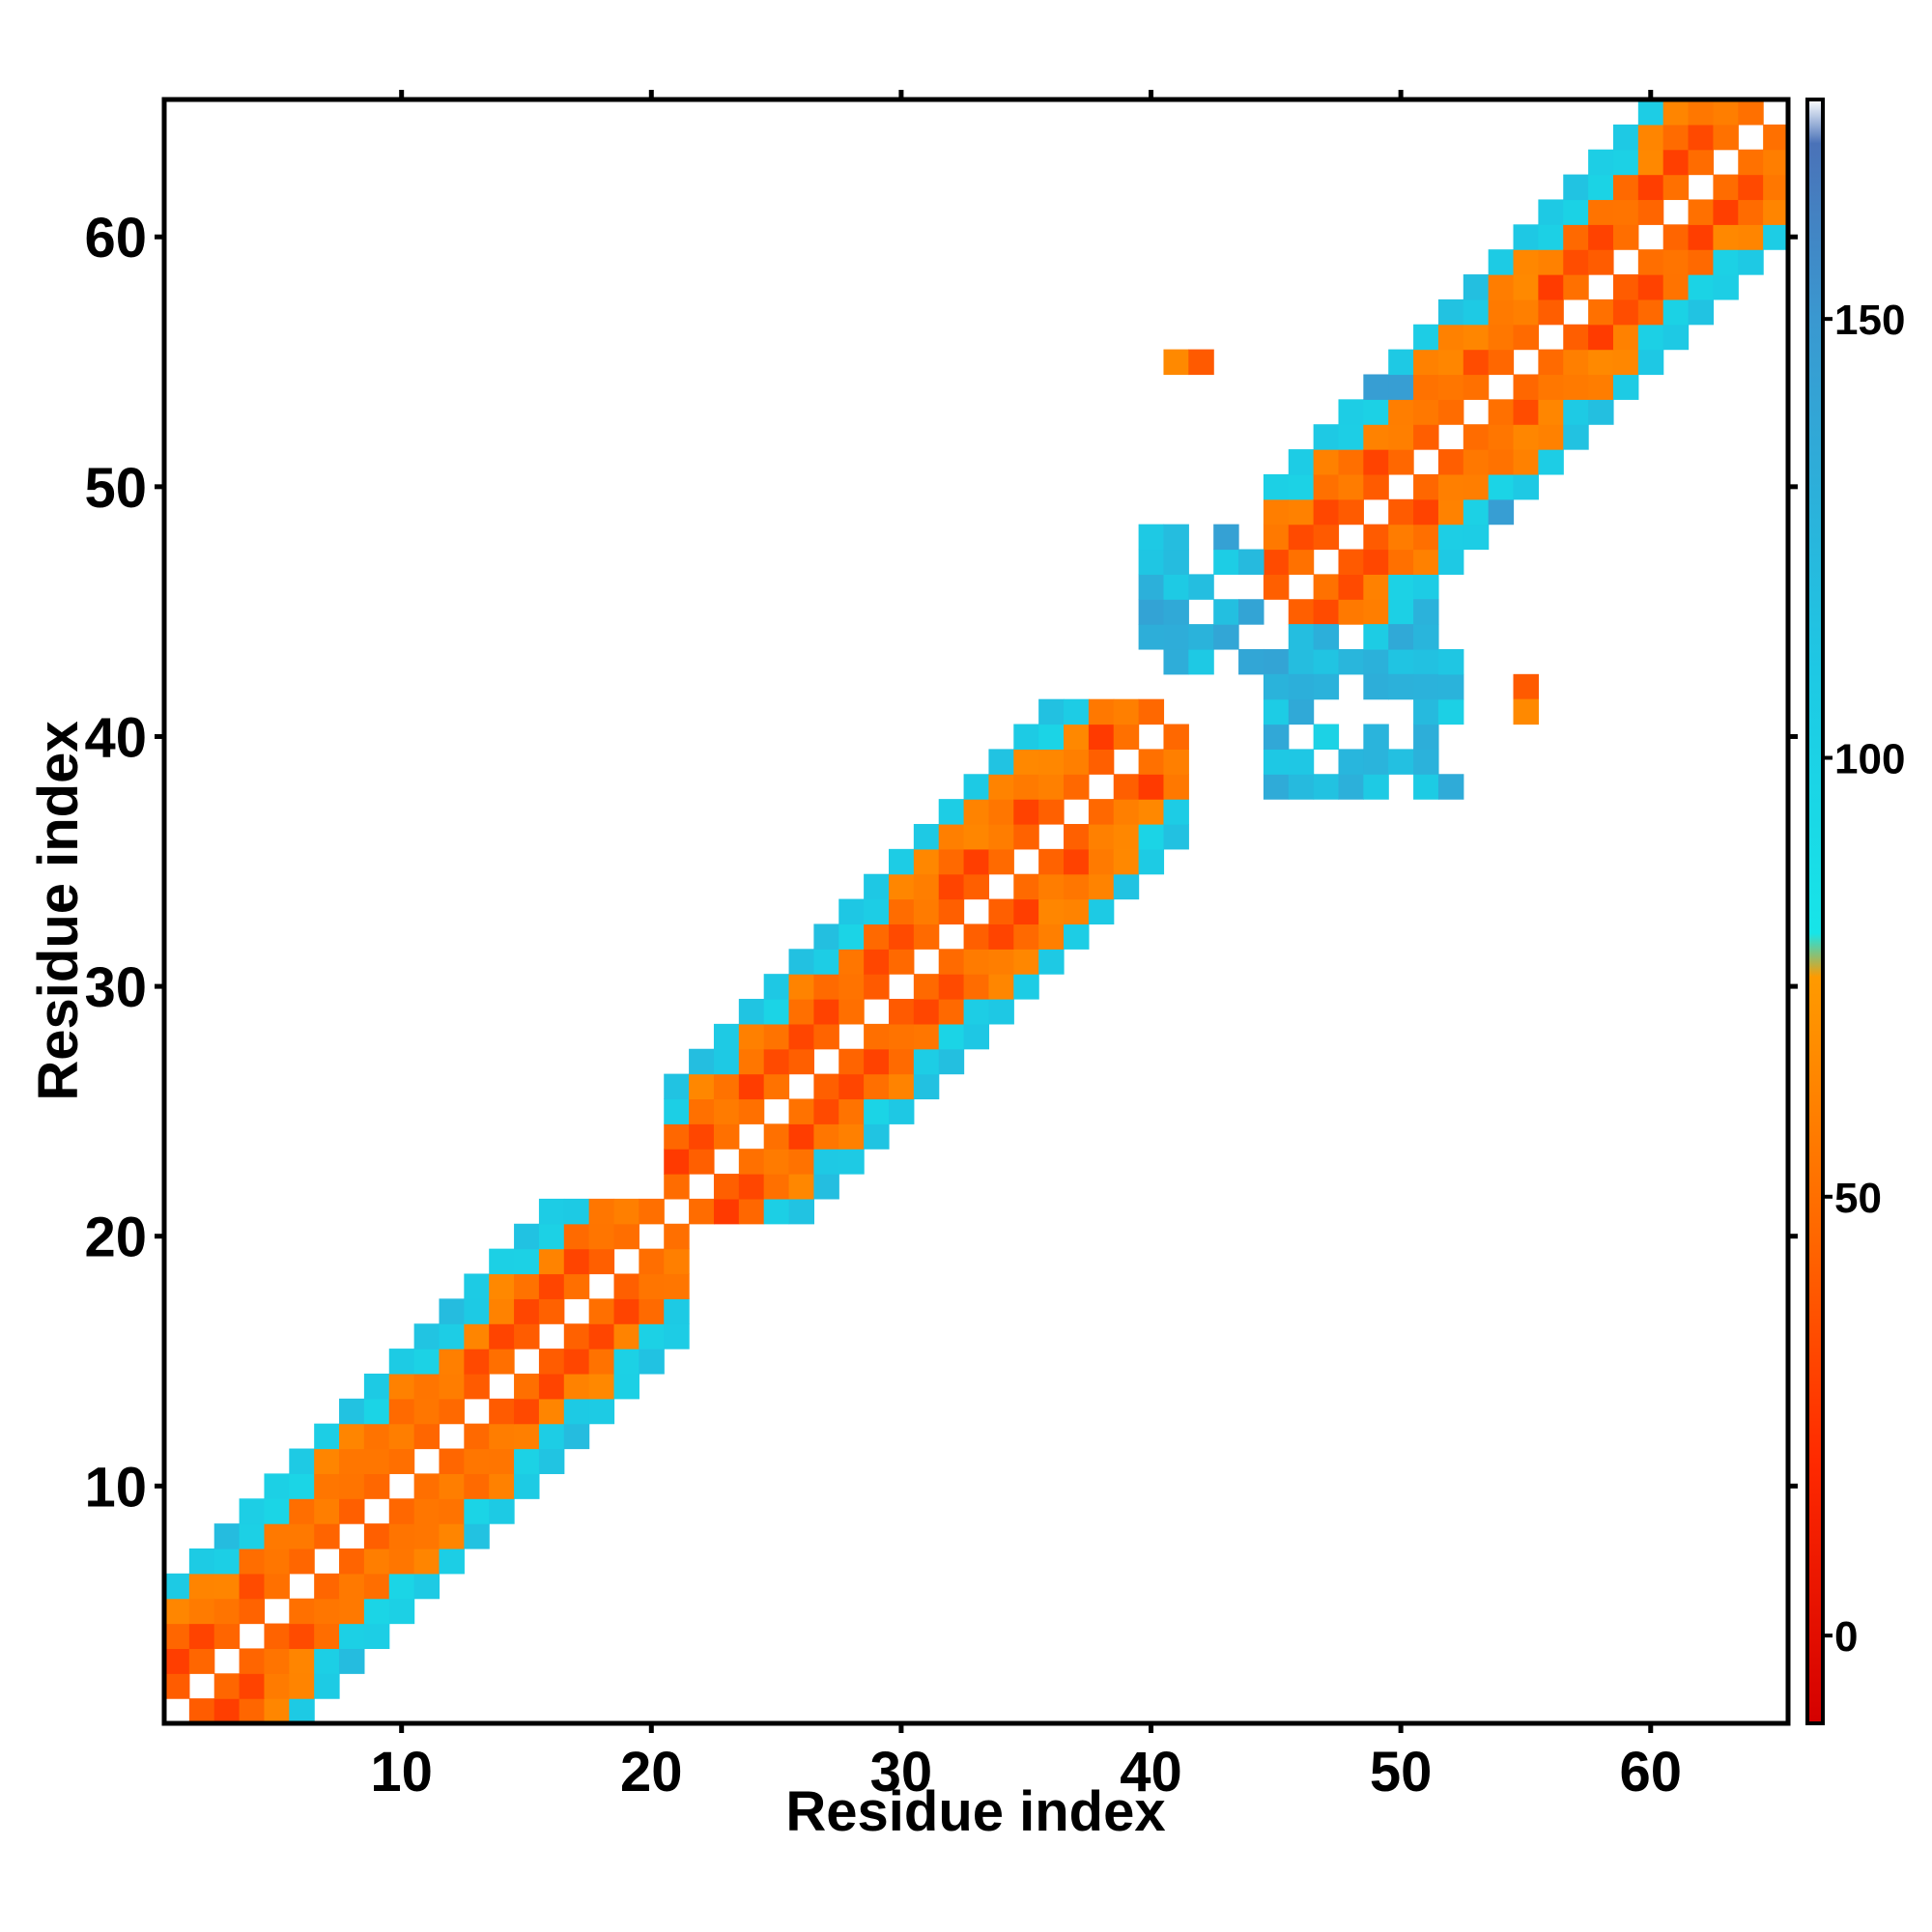  Describe the element at coordinates (1401, 1772) in the screenshot. I see `x-tick-label: 50` at that location.